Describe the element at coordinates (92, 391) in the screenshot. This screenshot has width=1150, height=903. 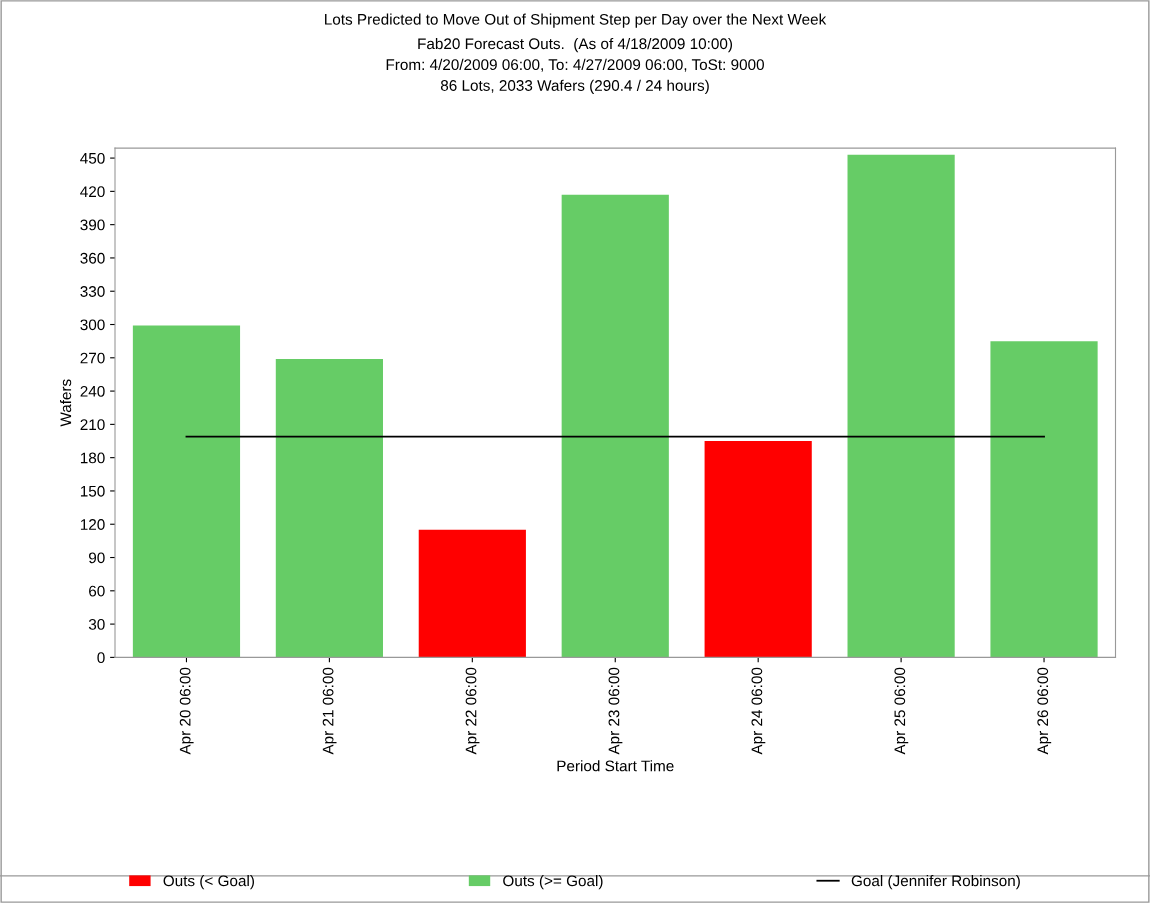
I see `y-tick-label: 240` at that location.